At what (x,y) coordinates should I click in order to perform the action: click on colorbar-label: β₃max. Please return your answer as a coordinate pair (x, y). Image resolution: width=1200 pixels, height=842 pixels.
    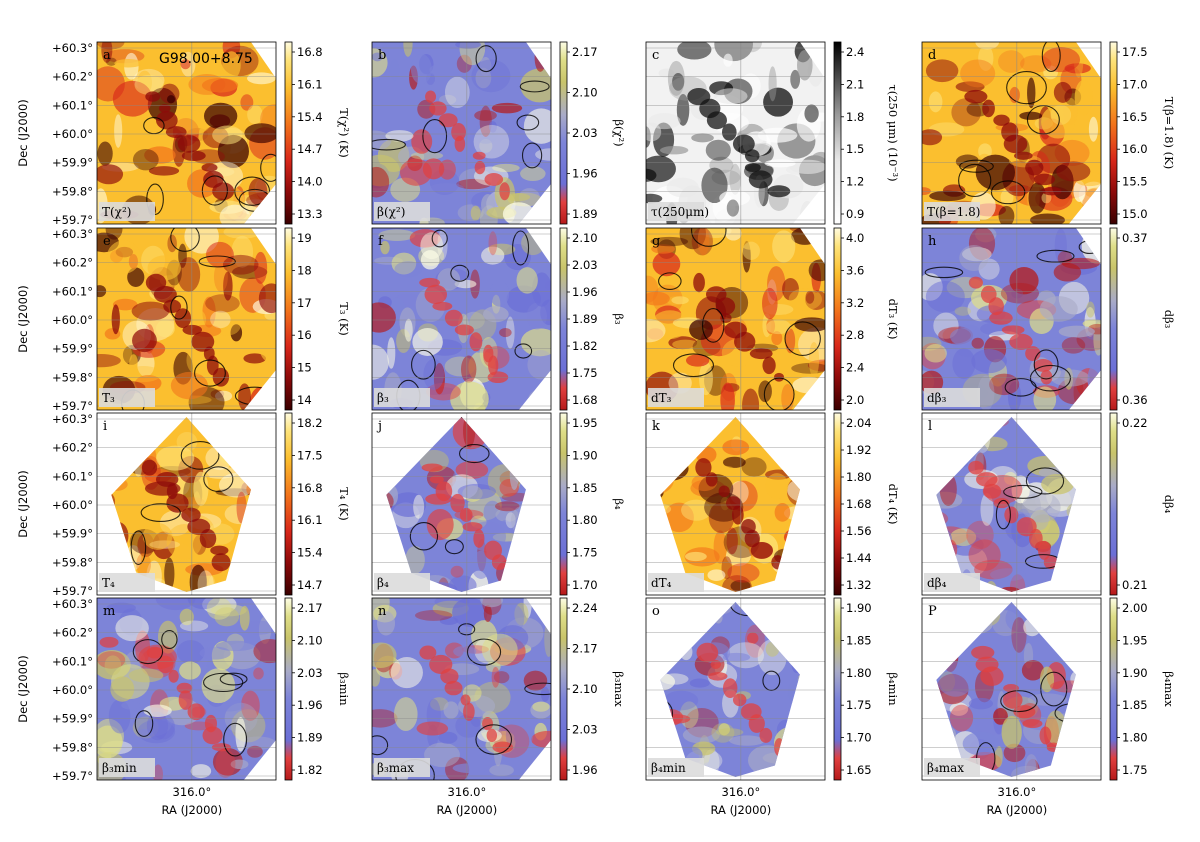
    Looking at the image, I should click on (619, 689).